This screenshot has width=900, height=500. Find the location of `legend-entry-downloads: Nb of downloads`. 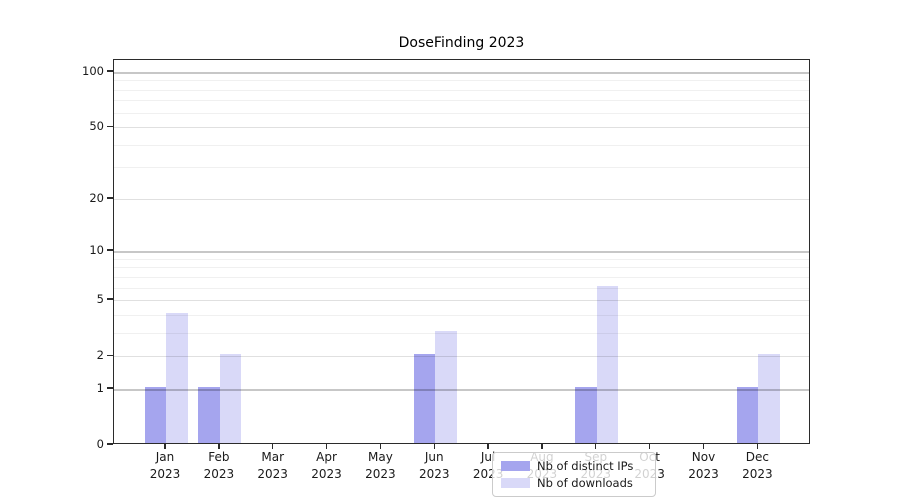

legend-entry-downloads: Nb of downloads is located at coordinates (574, 483).